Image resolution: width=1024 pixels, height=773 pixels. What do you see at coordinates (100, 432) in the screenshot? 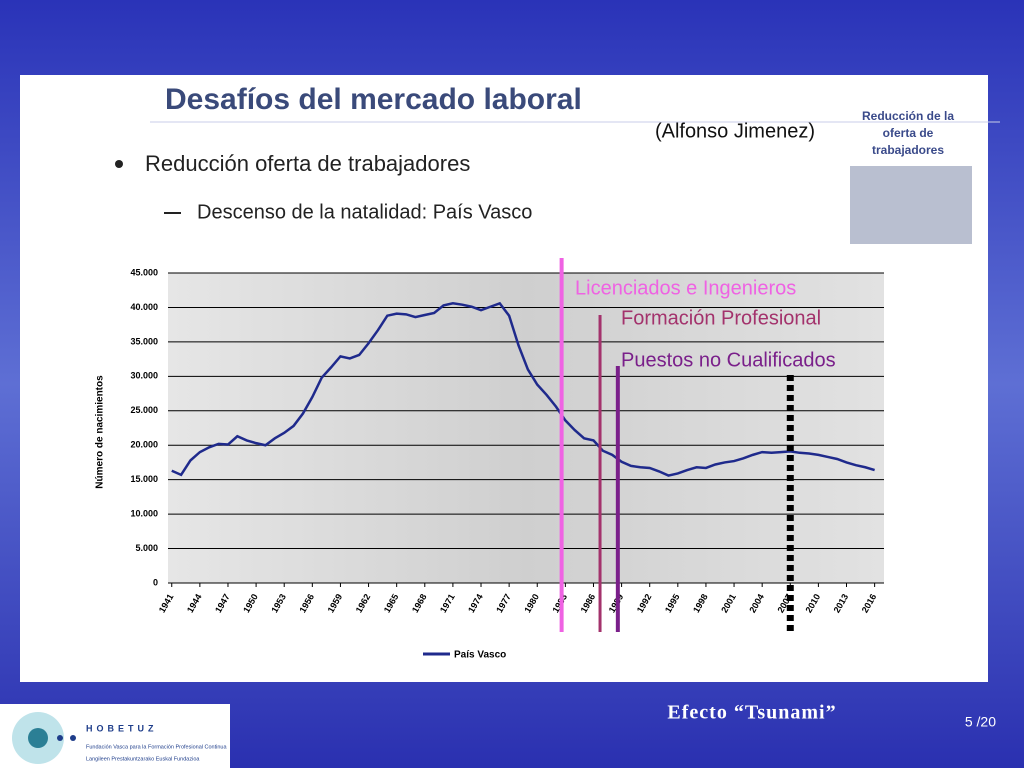
I see `y-axis-label: Número de nacimientos` at bounding box center [100, 432].